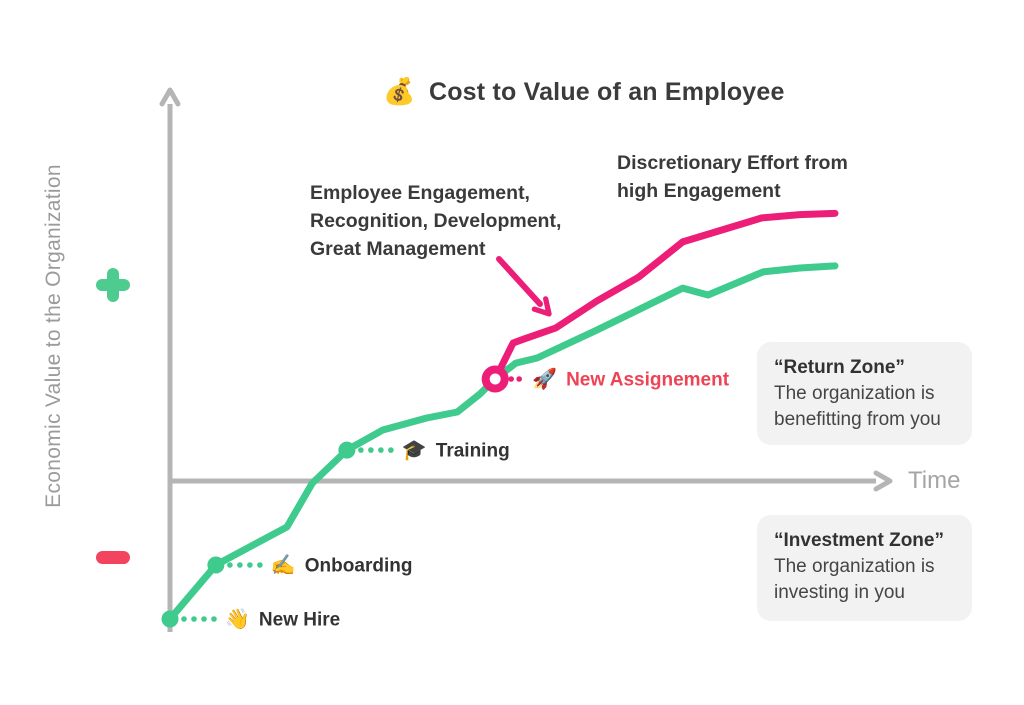  I want to click on milestone-marker-onboarding, so click(216, 565).